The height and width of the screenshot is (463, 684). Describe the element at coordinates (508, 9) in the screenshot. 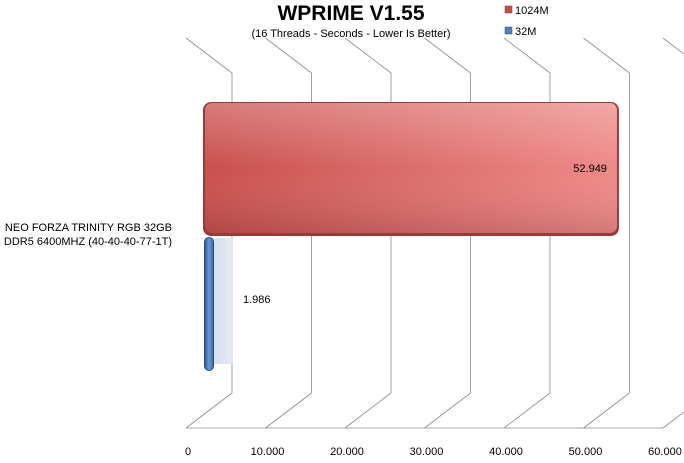

I see `legend-swatch-1024m` at that location.